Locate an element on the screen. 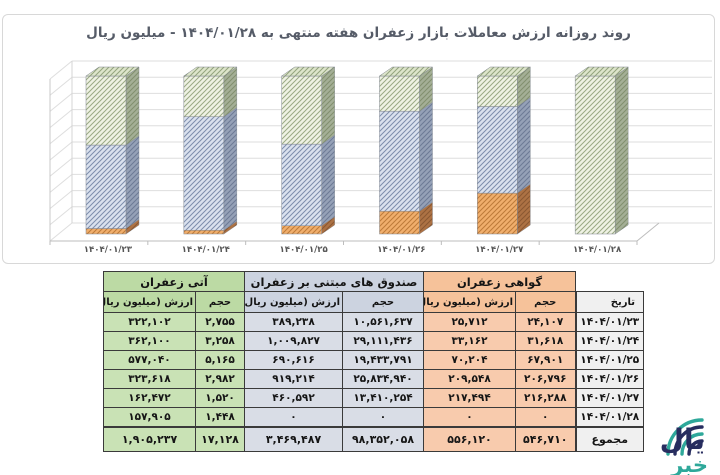  certificate-value-cell: ۲۰۹,۵۴۸ is located at coordinates (470, 379).